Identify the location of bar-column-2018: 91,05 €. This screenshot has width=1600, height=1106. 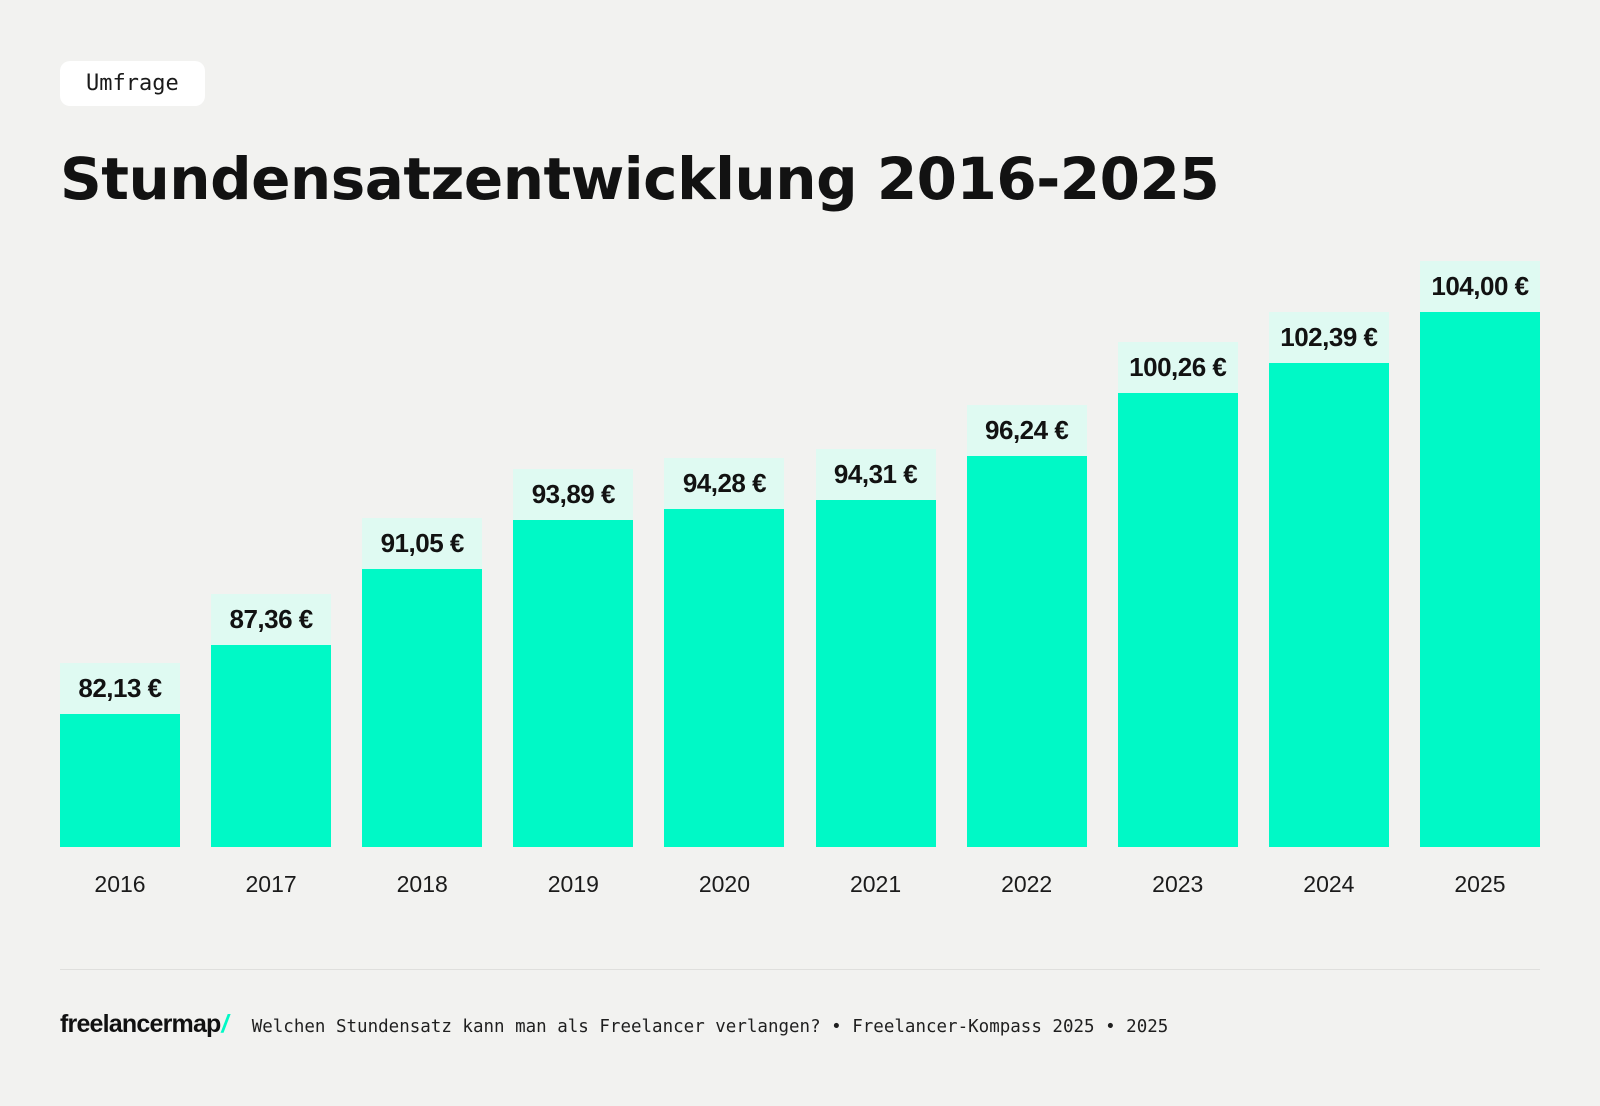
(422, 682).